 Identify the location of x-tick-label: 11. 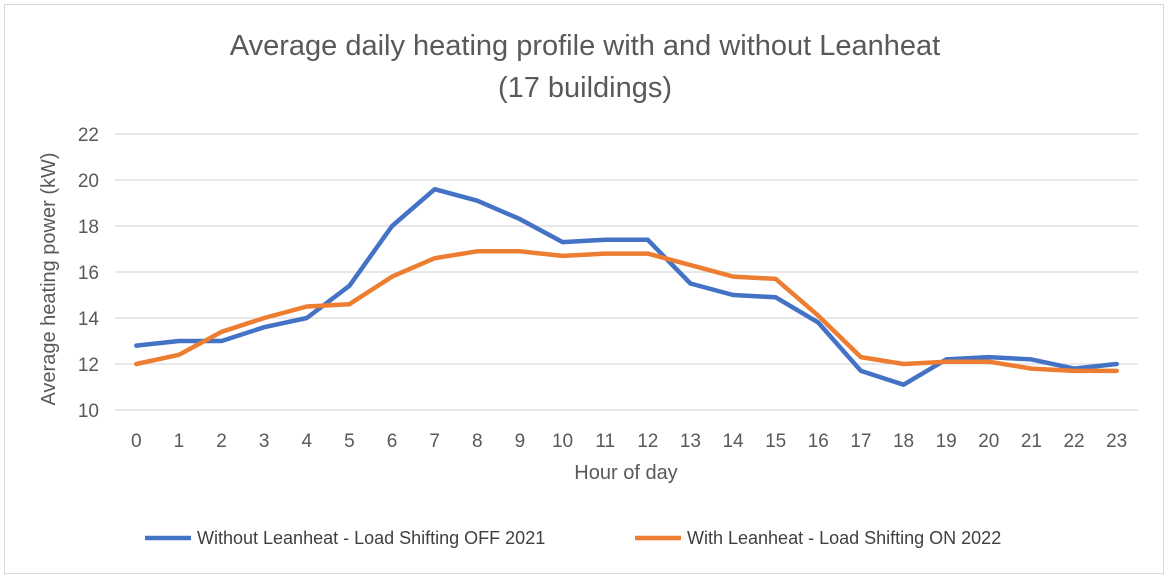
(605, 441).